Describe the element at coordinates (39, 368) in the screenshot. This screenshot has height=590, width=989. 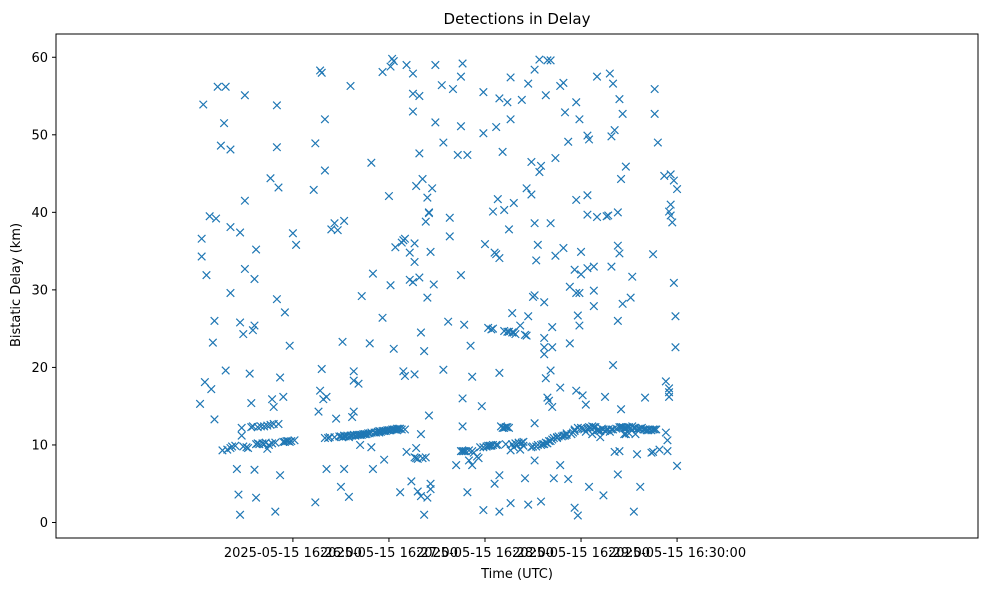
I see `y-tick-label: 20` at that location.